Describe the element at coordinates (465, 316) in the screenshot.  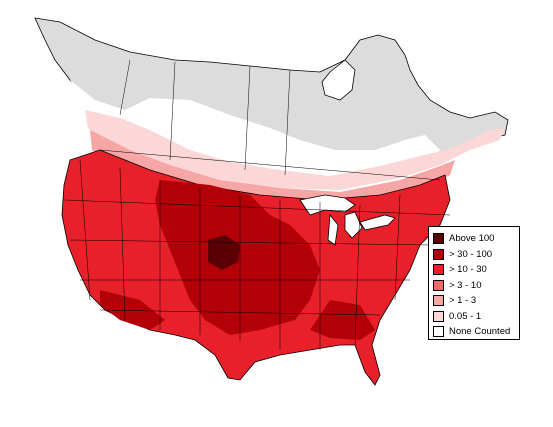
I see `legend-label: 0.05 - 1` at that location.